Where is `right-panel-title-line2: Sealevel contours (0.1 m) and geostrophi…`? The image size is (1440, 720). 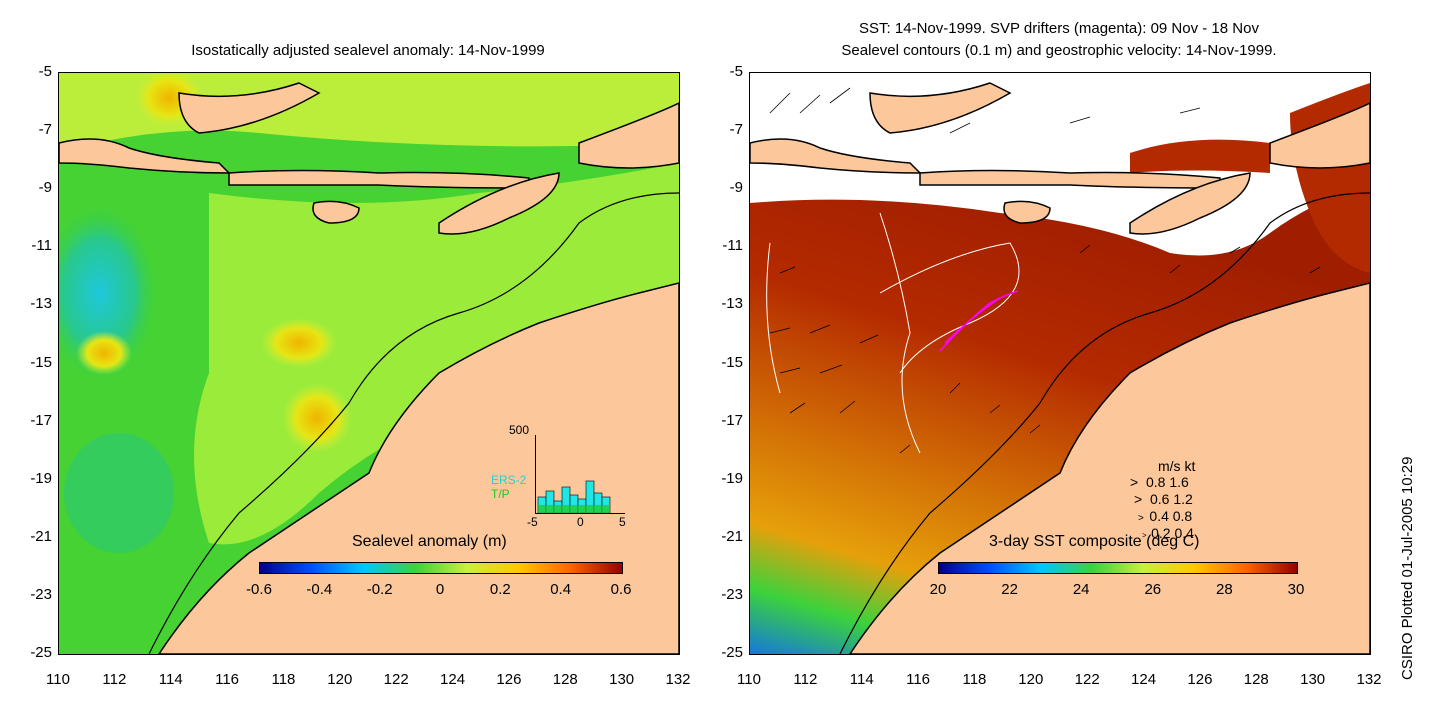 right-panel-title-line2: Sealevel contours (0.1 m) and geostrophi… is located at coordinates (1059, 50).